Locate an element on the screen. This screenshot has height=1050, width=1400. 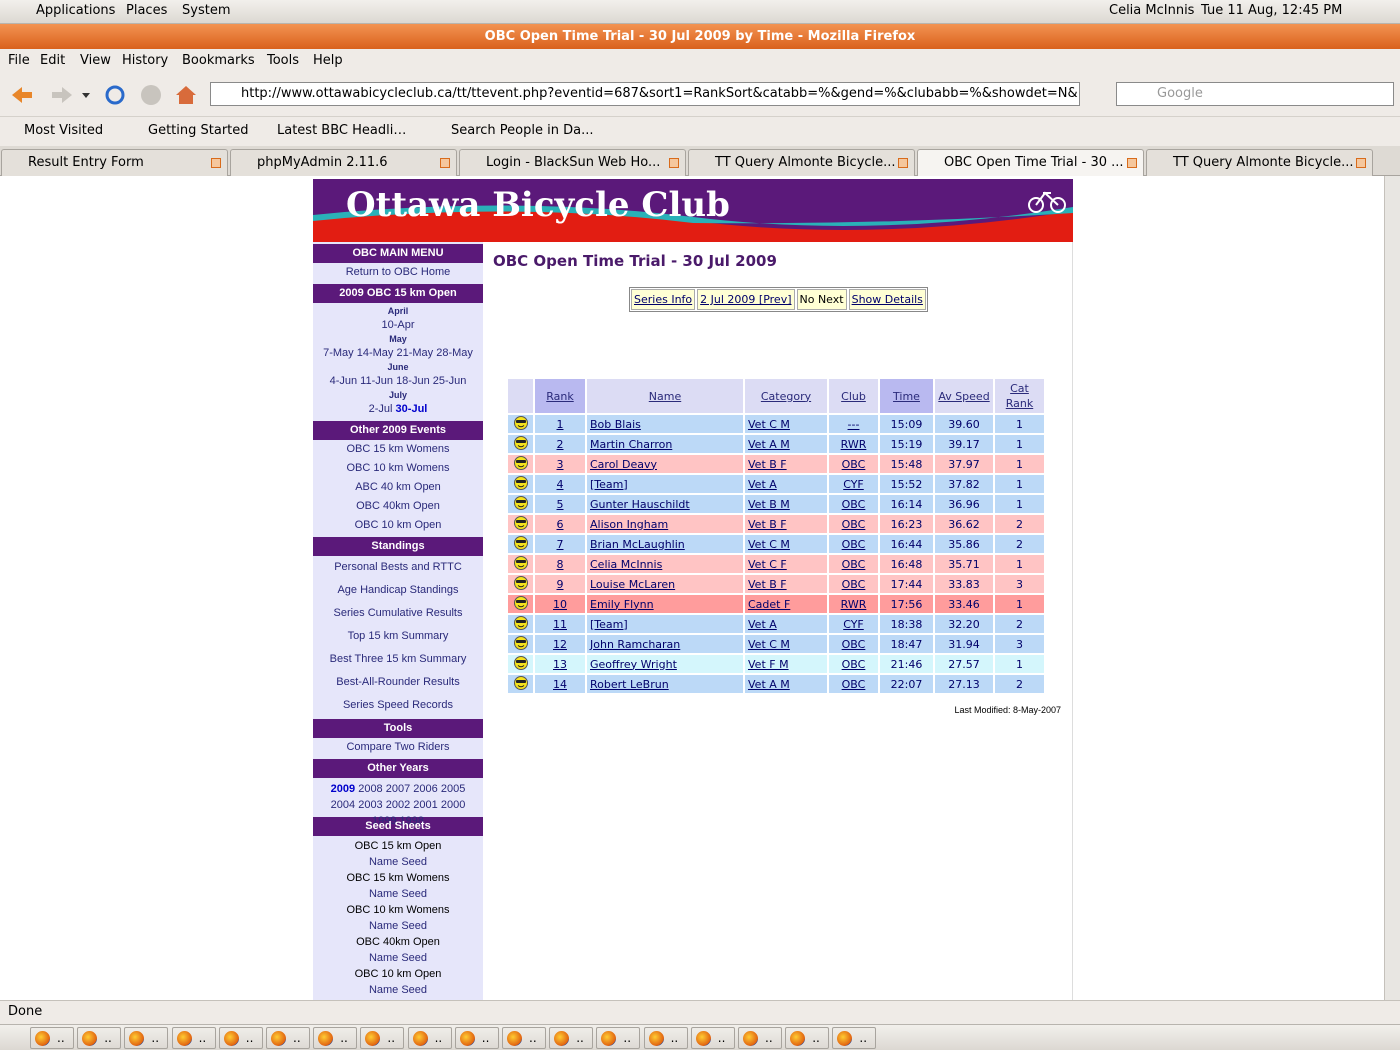
panel-menu: Applications is located at coordinates (76, 10).